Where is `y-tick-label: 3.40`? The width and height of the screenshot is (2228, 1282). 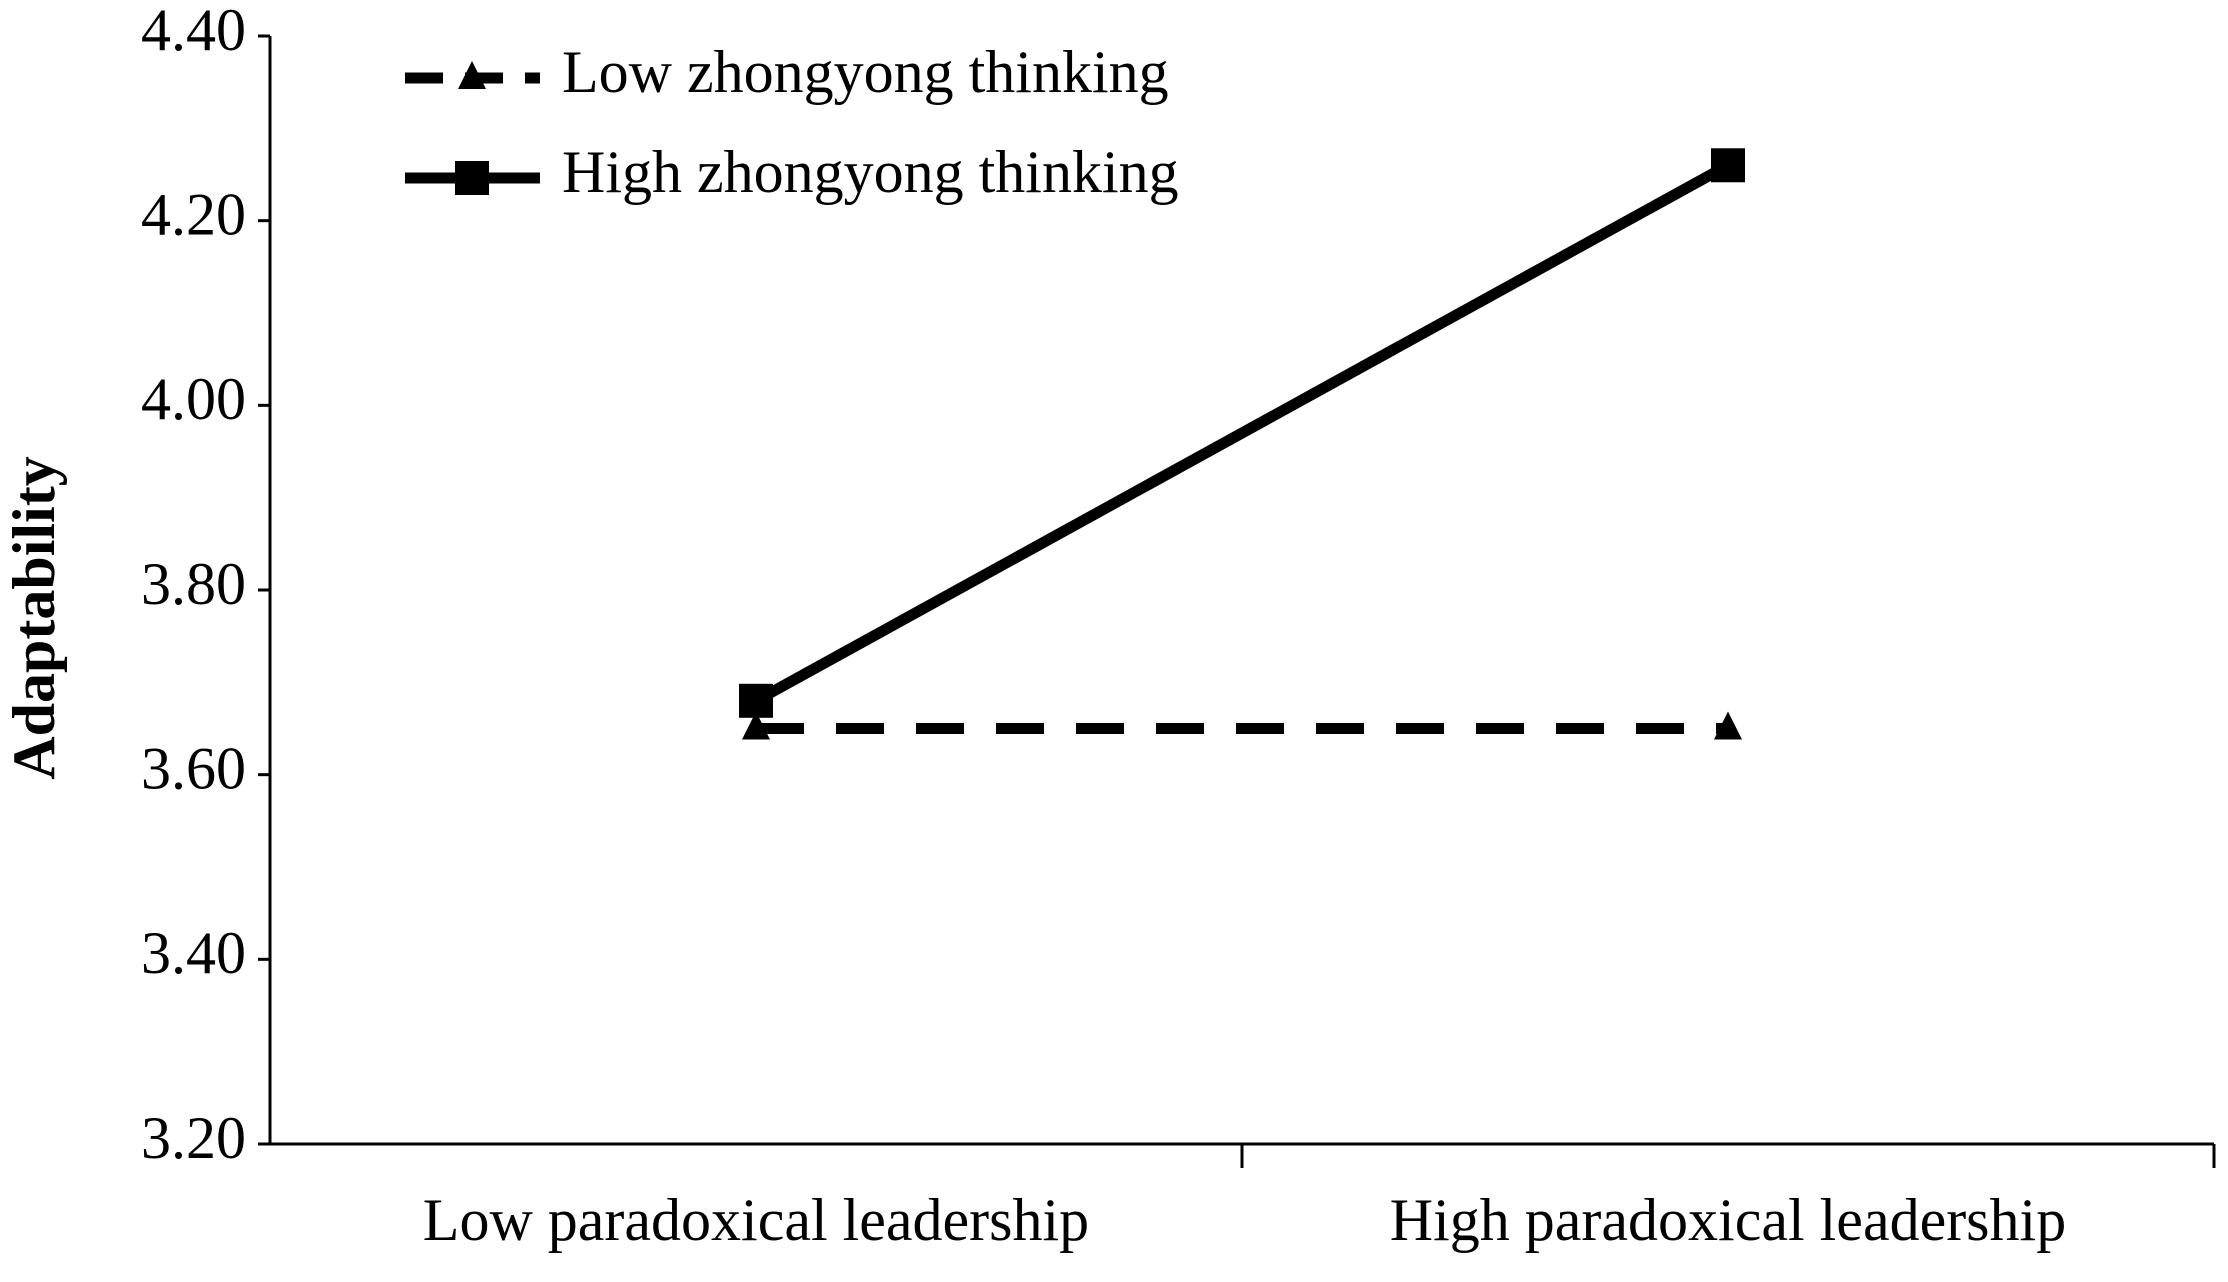 y-tick-label: 3.40 is located at coordinates (193, 953).